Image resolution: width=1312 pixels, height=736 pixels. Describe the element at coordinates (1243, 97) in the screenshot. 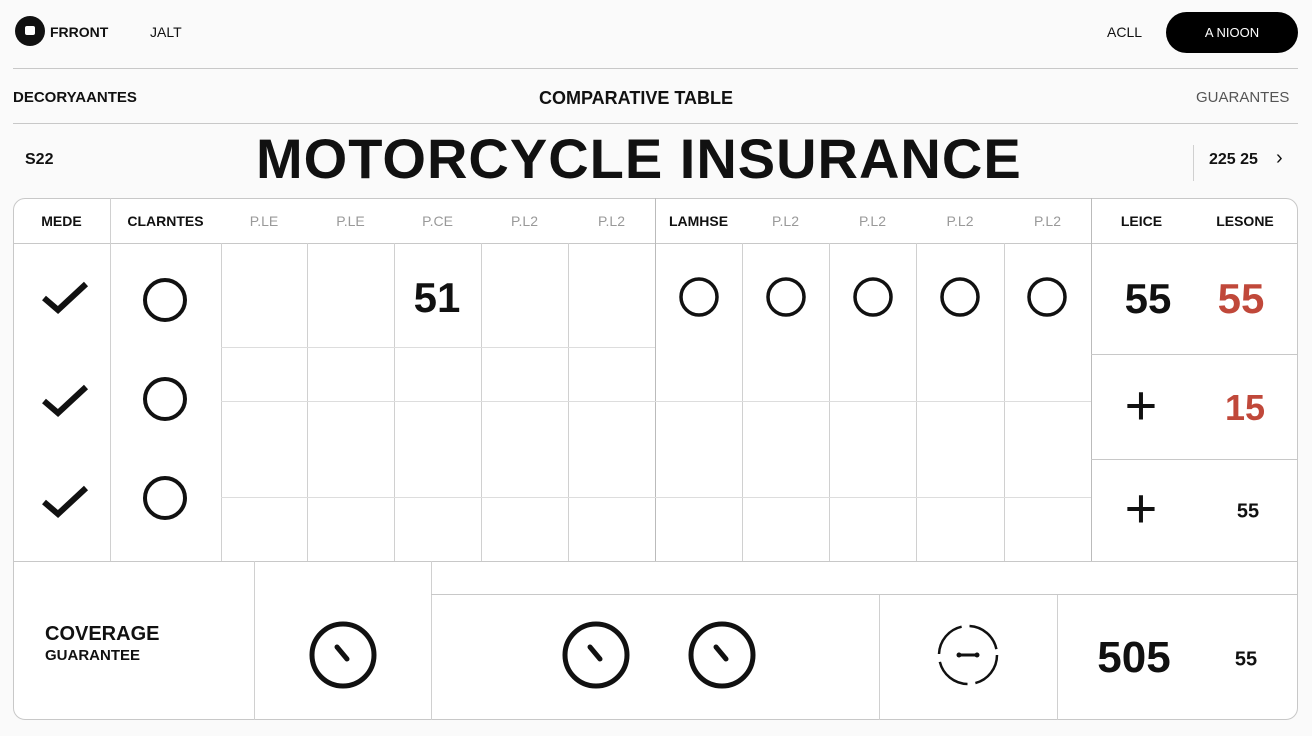

I see `subheader-right: GUARANTES` at that location.